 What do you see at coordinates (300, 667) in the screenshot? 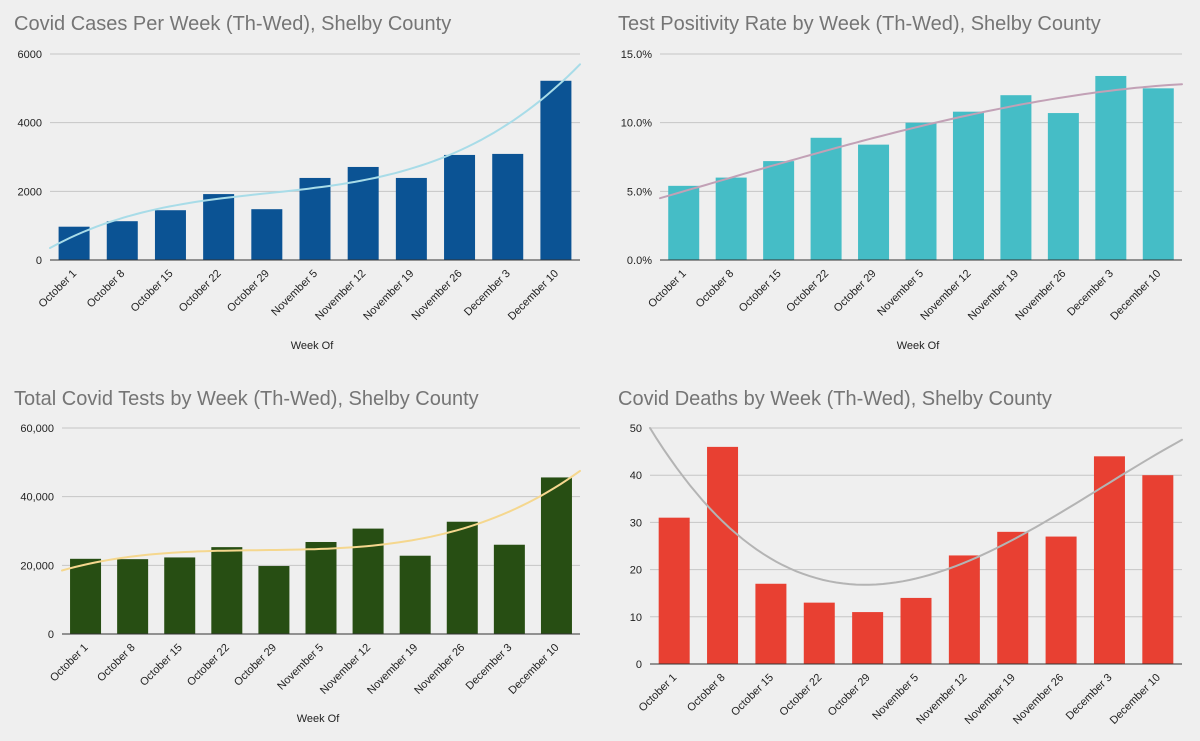
I see `tests-x-tick-label: November 5` at bounding box center [300, 667].